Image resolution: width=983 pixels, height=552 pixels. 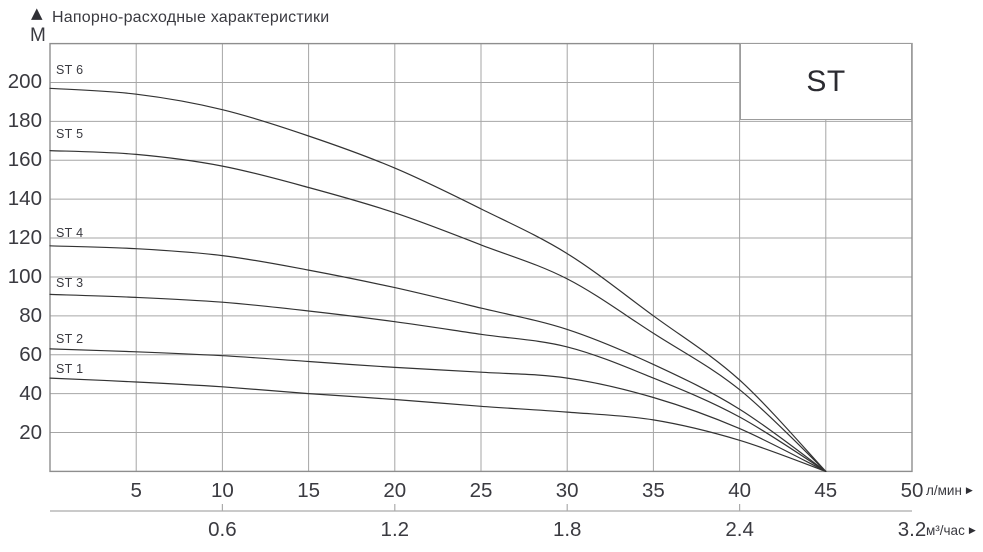 What do you see at coordinates (70, 282) in the screenshot?
I see `curve-label-st-3: ST 3` at bounding box center [70, 282].